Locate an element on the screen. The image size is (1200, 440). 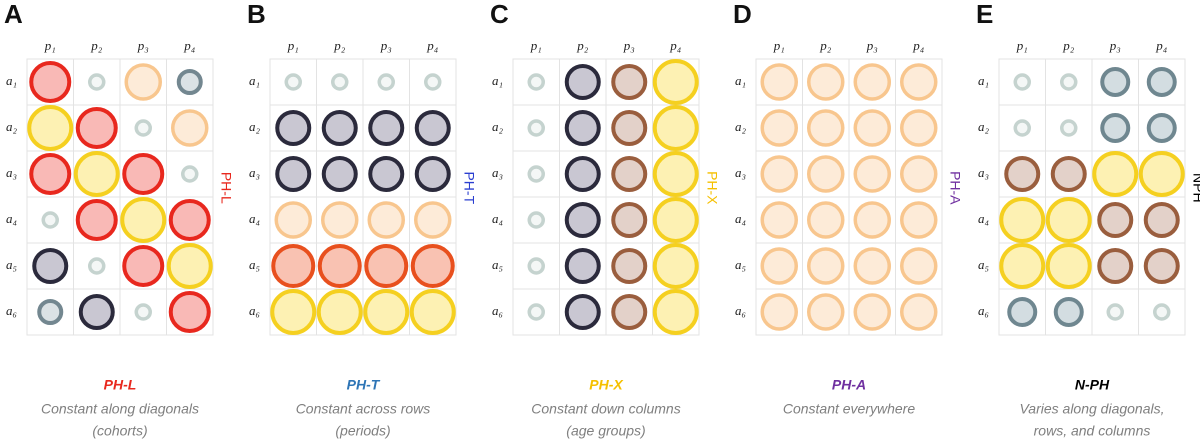
panel-description: Constant down columns is located at coordinates (605, 409).